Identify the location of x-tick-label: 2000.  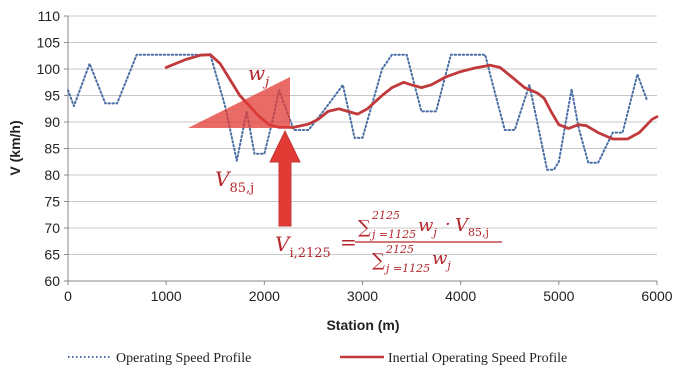
(264, 296).